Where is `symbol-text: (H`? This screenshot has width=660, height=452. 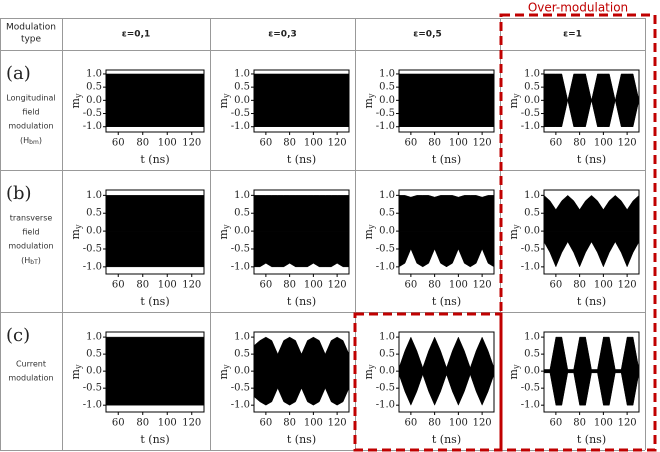 symbol-text: (H is located at coordinates (24, 140).